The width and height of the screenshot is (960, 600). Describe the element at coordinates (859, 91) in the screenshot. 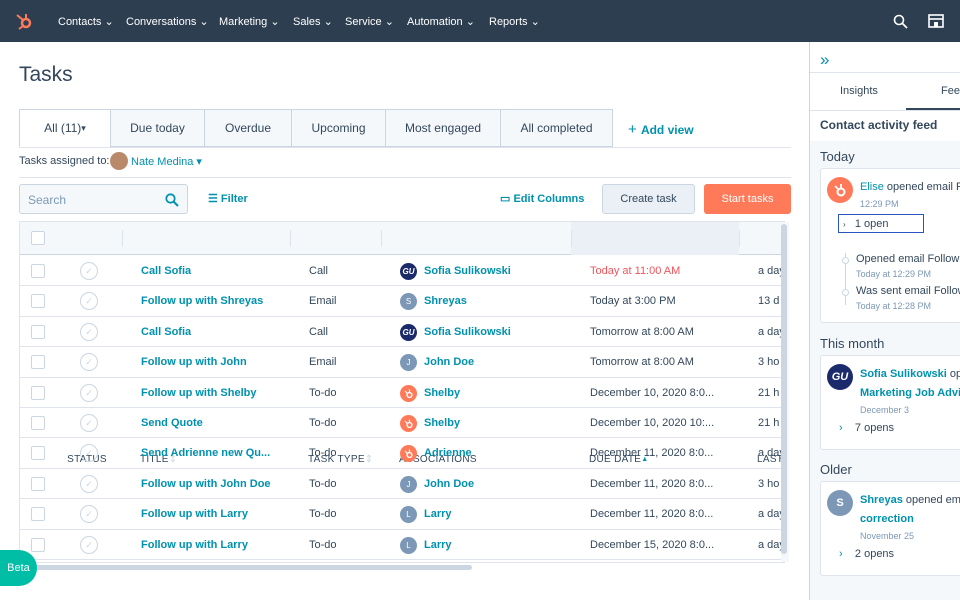

I see `panel-tab: Insights` at that location.